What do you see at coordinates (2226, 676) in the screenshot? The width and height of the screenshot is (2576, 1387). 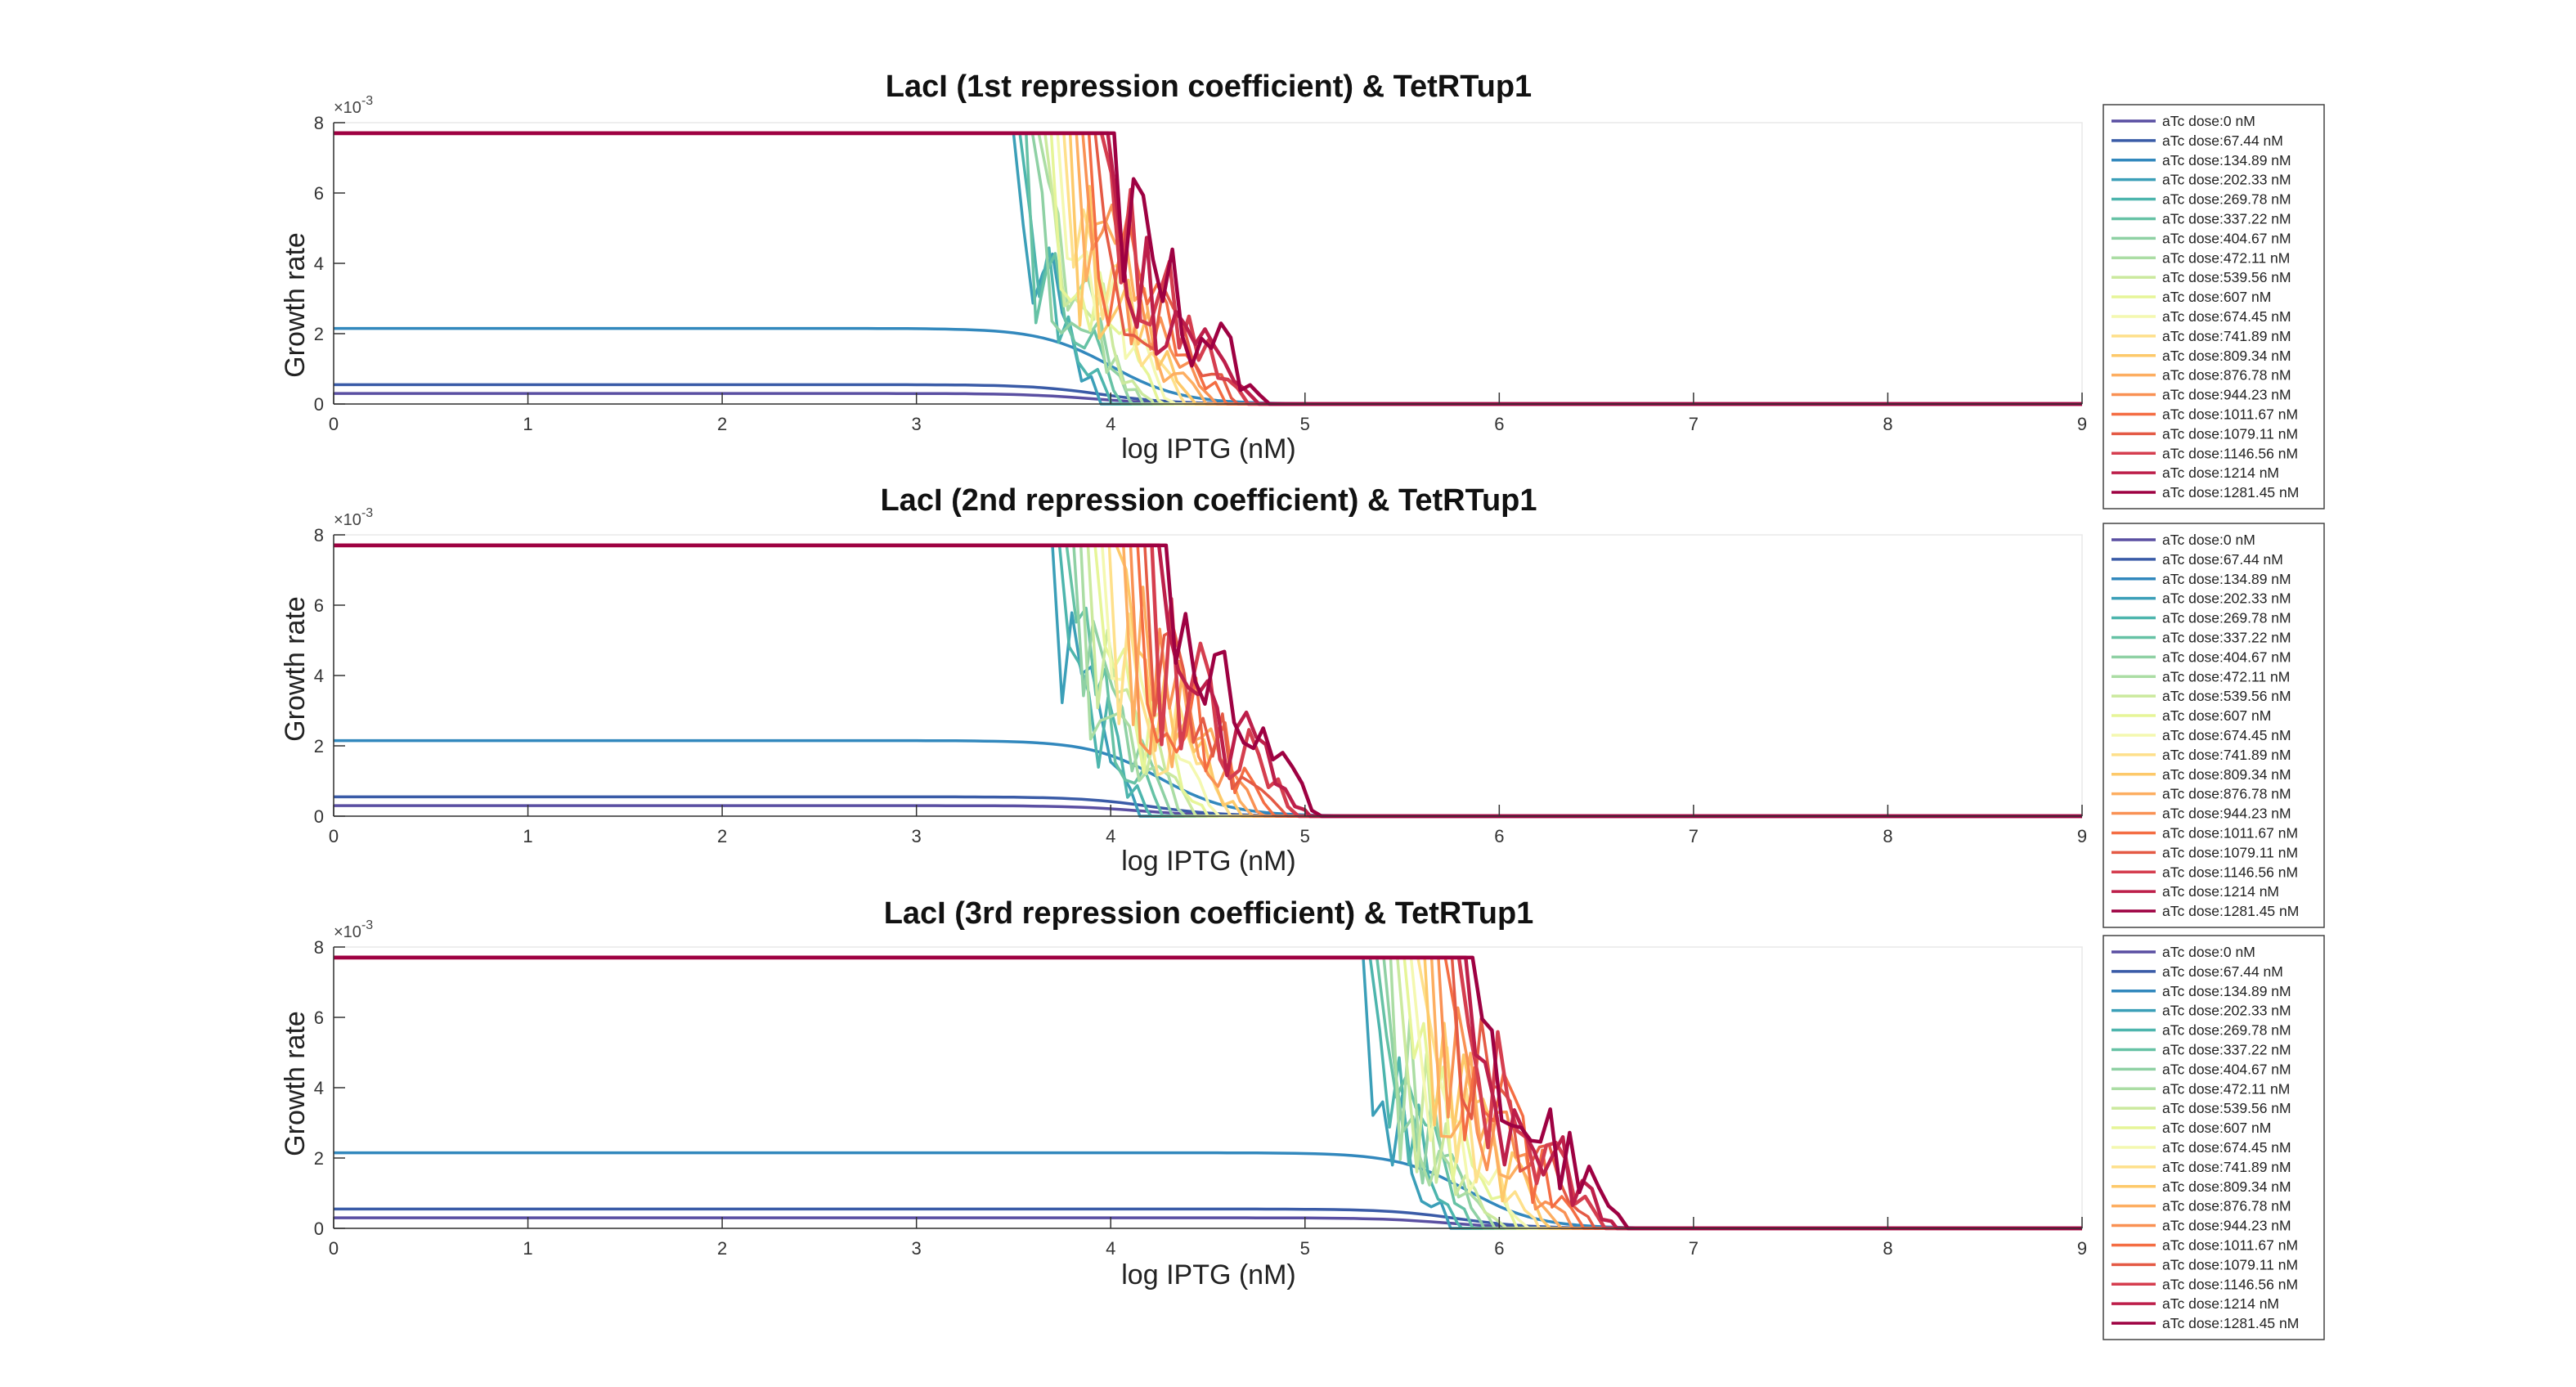 I see `legend-entry: aTc dose:472.11 nM` at bounding box center [2226, 676].